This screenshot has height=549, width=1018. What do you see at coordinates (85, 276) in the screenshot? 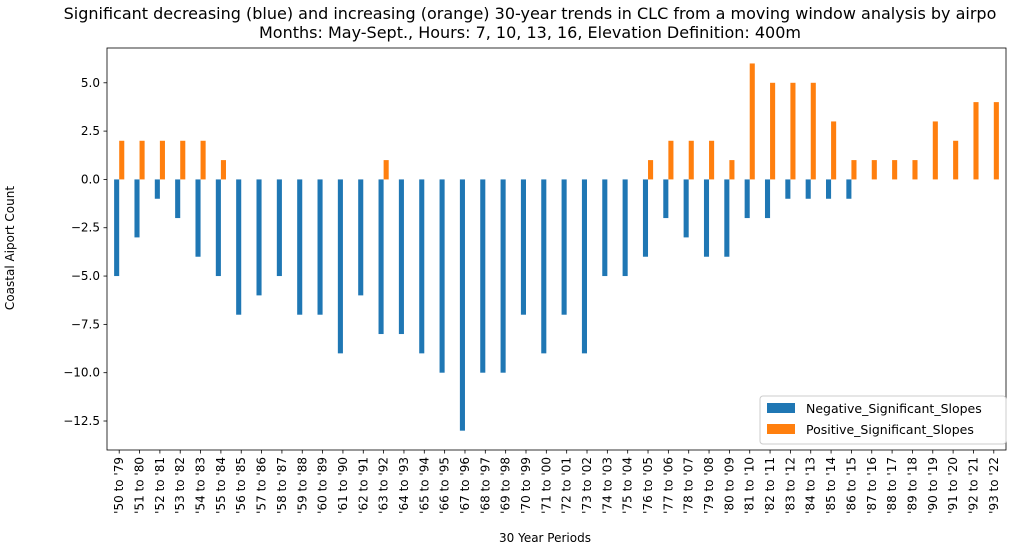
I see `y-tick-label: −5.0` at bounding box center [85, 276].